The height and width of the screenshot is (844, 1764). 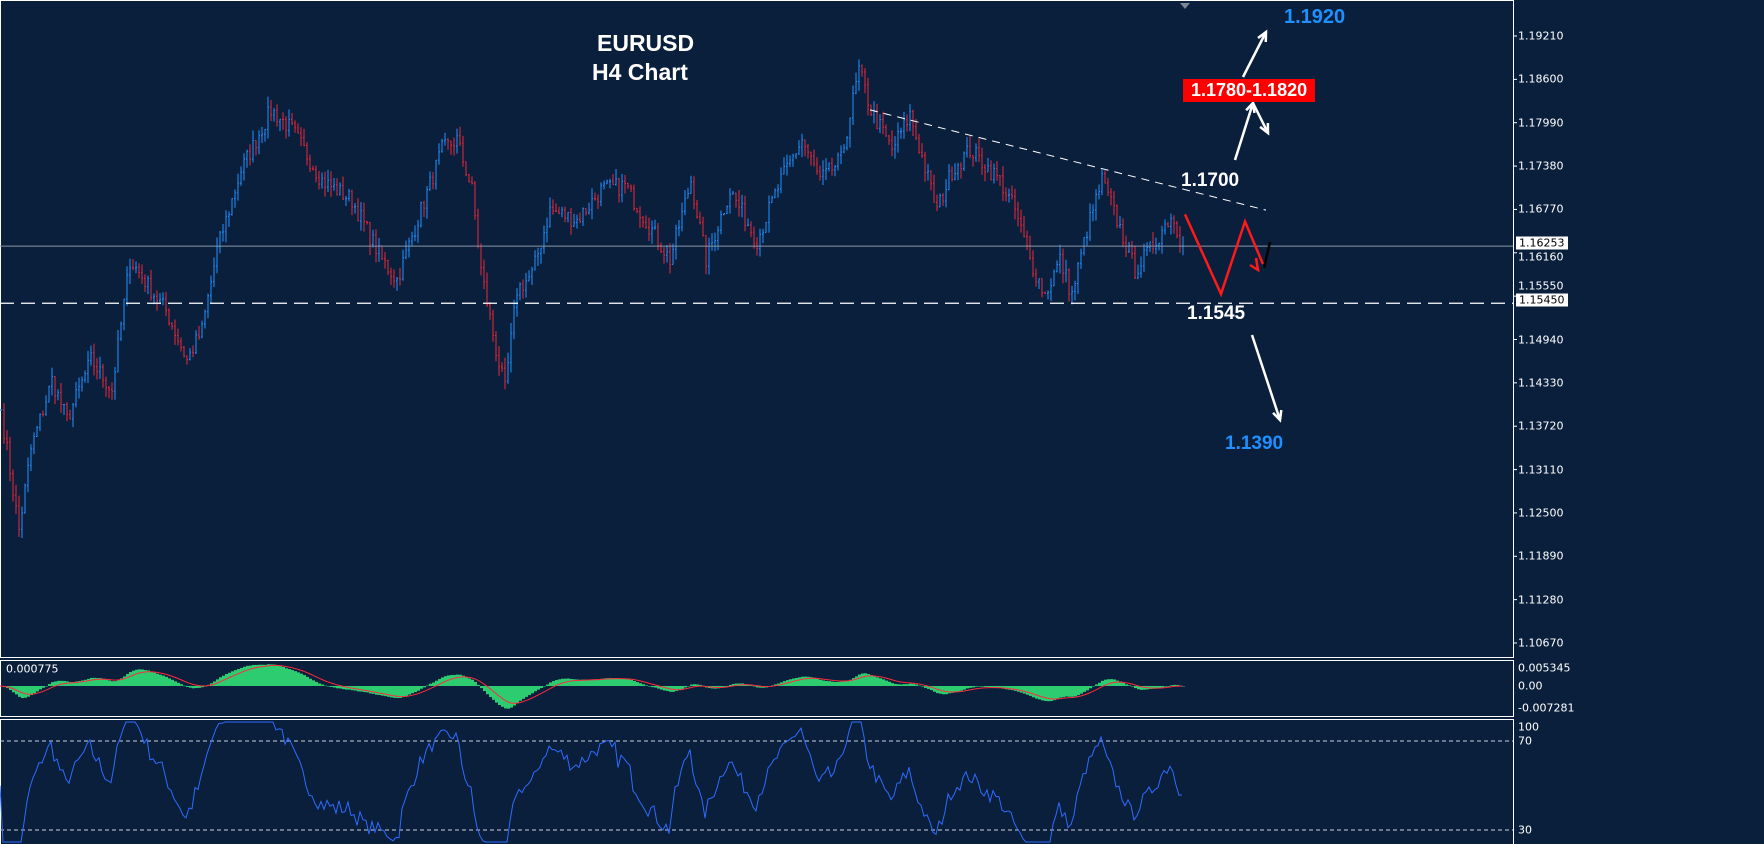 What do you see at coordinates (1541, 79) in the screenshot?
I see `price-tick-label: 1.18600` at bounding box center [1541, 79].